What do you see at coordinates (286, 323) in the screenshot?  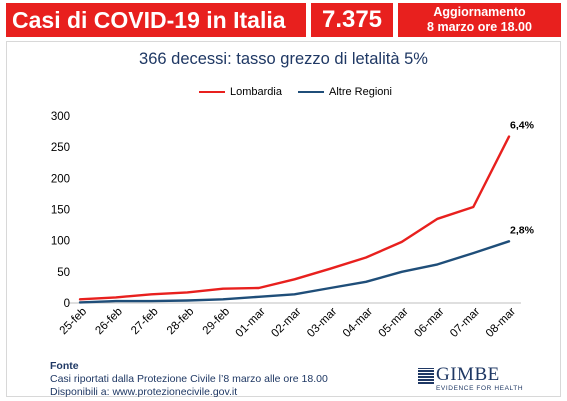 I see `x-tick-label: 02-mar` at bounding box center [286, 323].